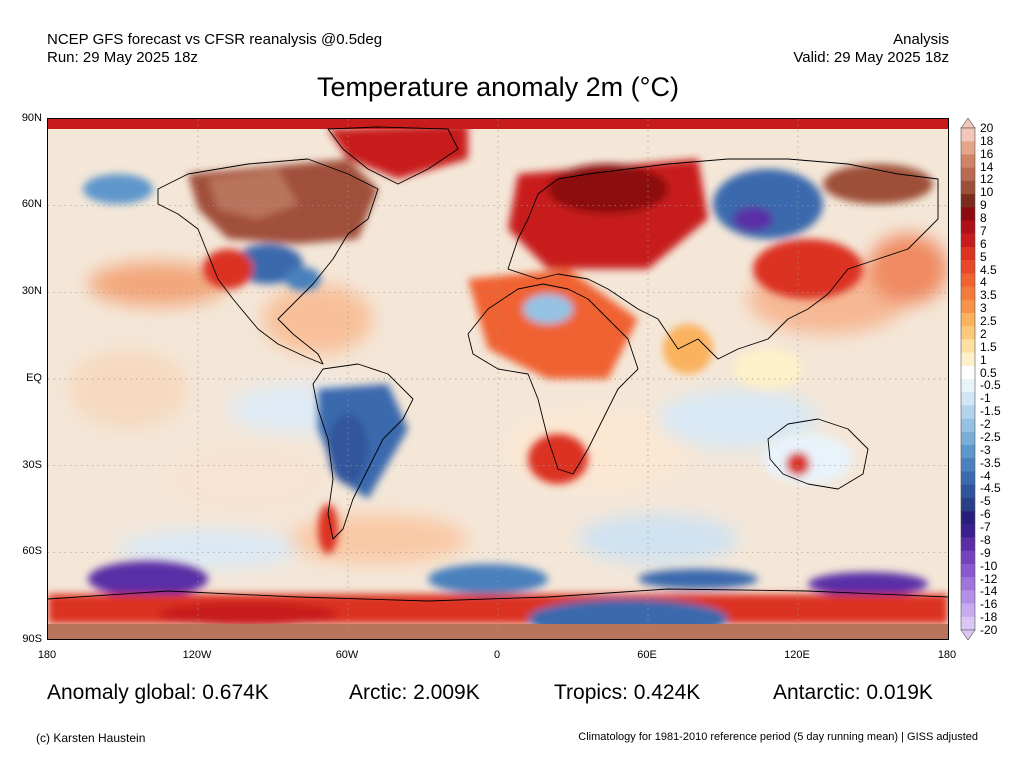 This screenshot has width=1024, height=768. I want to click on lat-label-30n: 30N, so click(31, 291).